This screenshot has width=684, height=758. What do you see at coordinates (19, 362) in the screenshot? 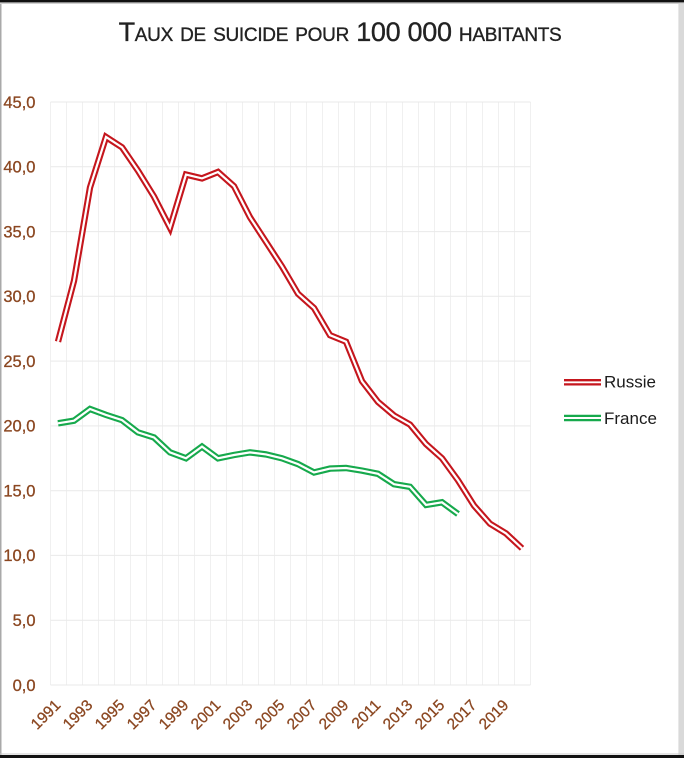
I see `svg-text: 25,0` at bounding box center [19, 362].